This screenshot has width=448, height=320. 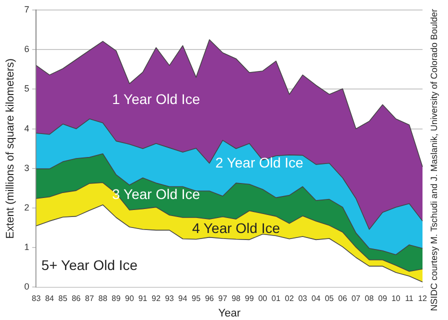 What do you see at coordinates (27, 287) in the screenshot?
I see `y-tick-label: 0` at bounding box center [27, 287].